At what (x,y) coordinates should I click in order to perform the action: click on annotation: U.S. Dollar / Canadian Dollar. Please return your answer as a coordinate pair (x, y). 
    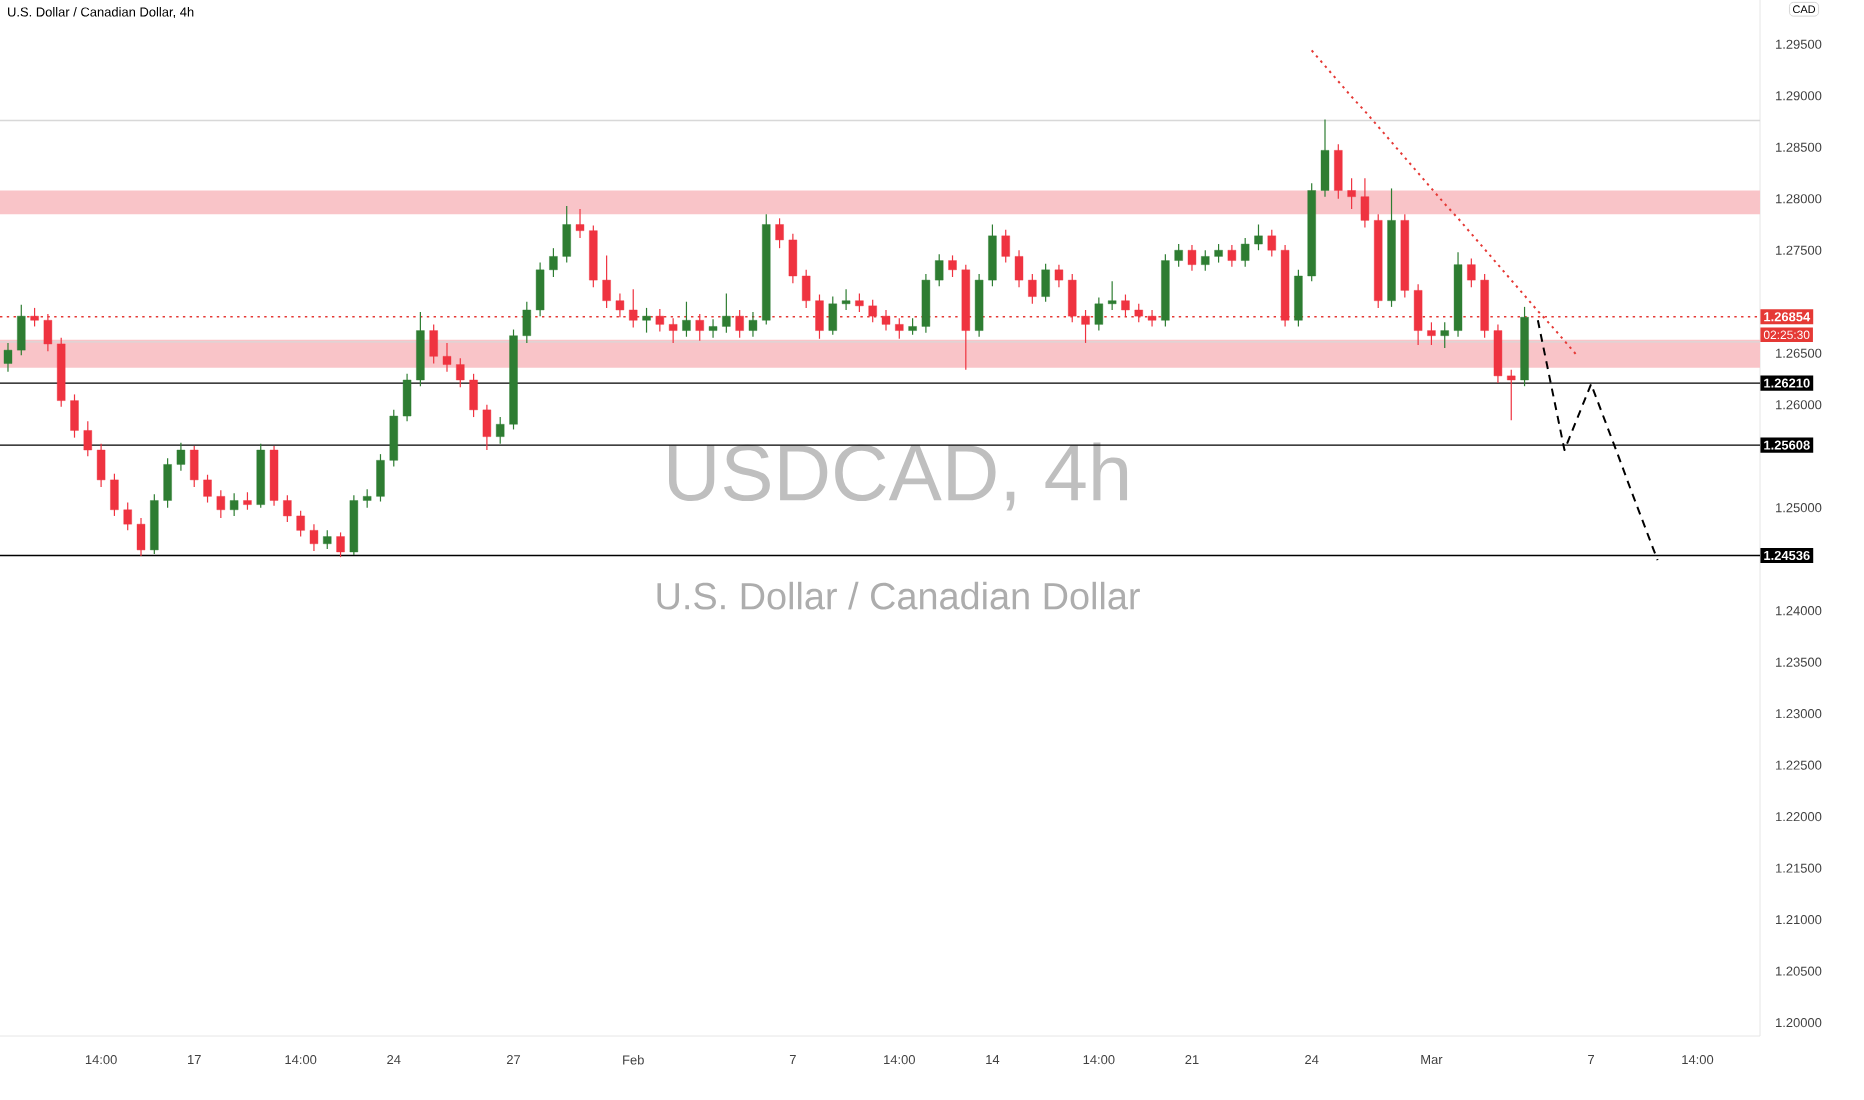
    Looking at the image, I should click on (898, 595).